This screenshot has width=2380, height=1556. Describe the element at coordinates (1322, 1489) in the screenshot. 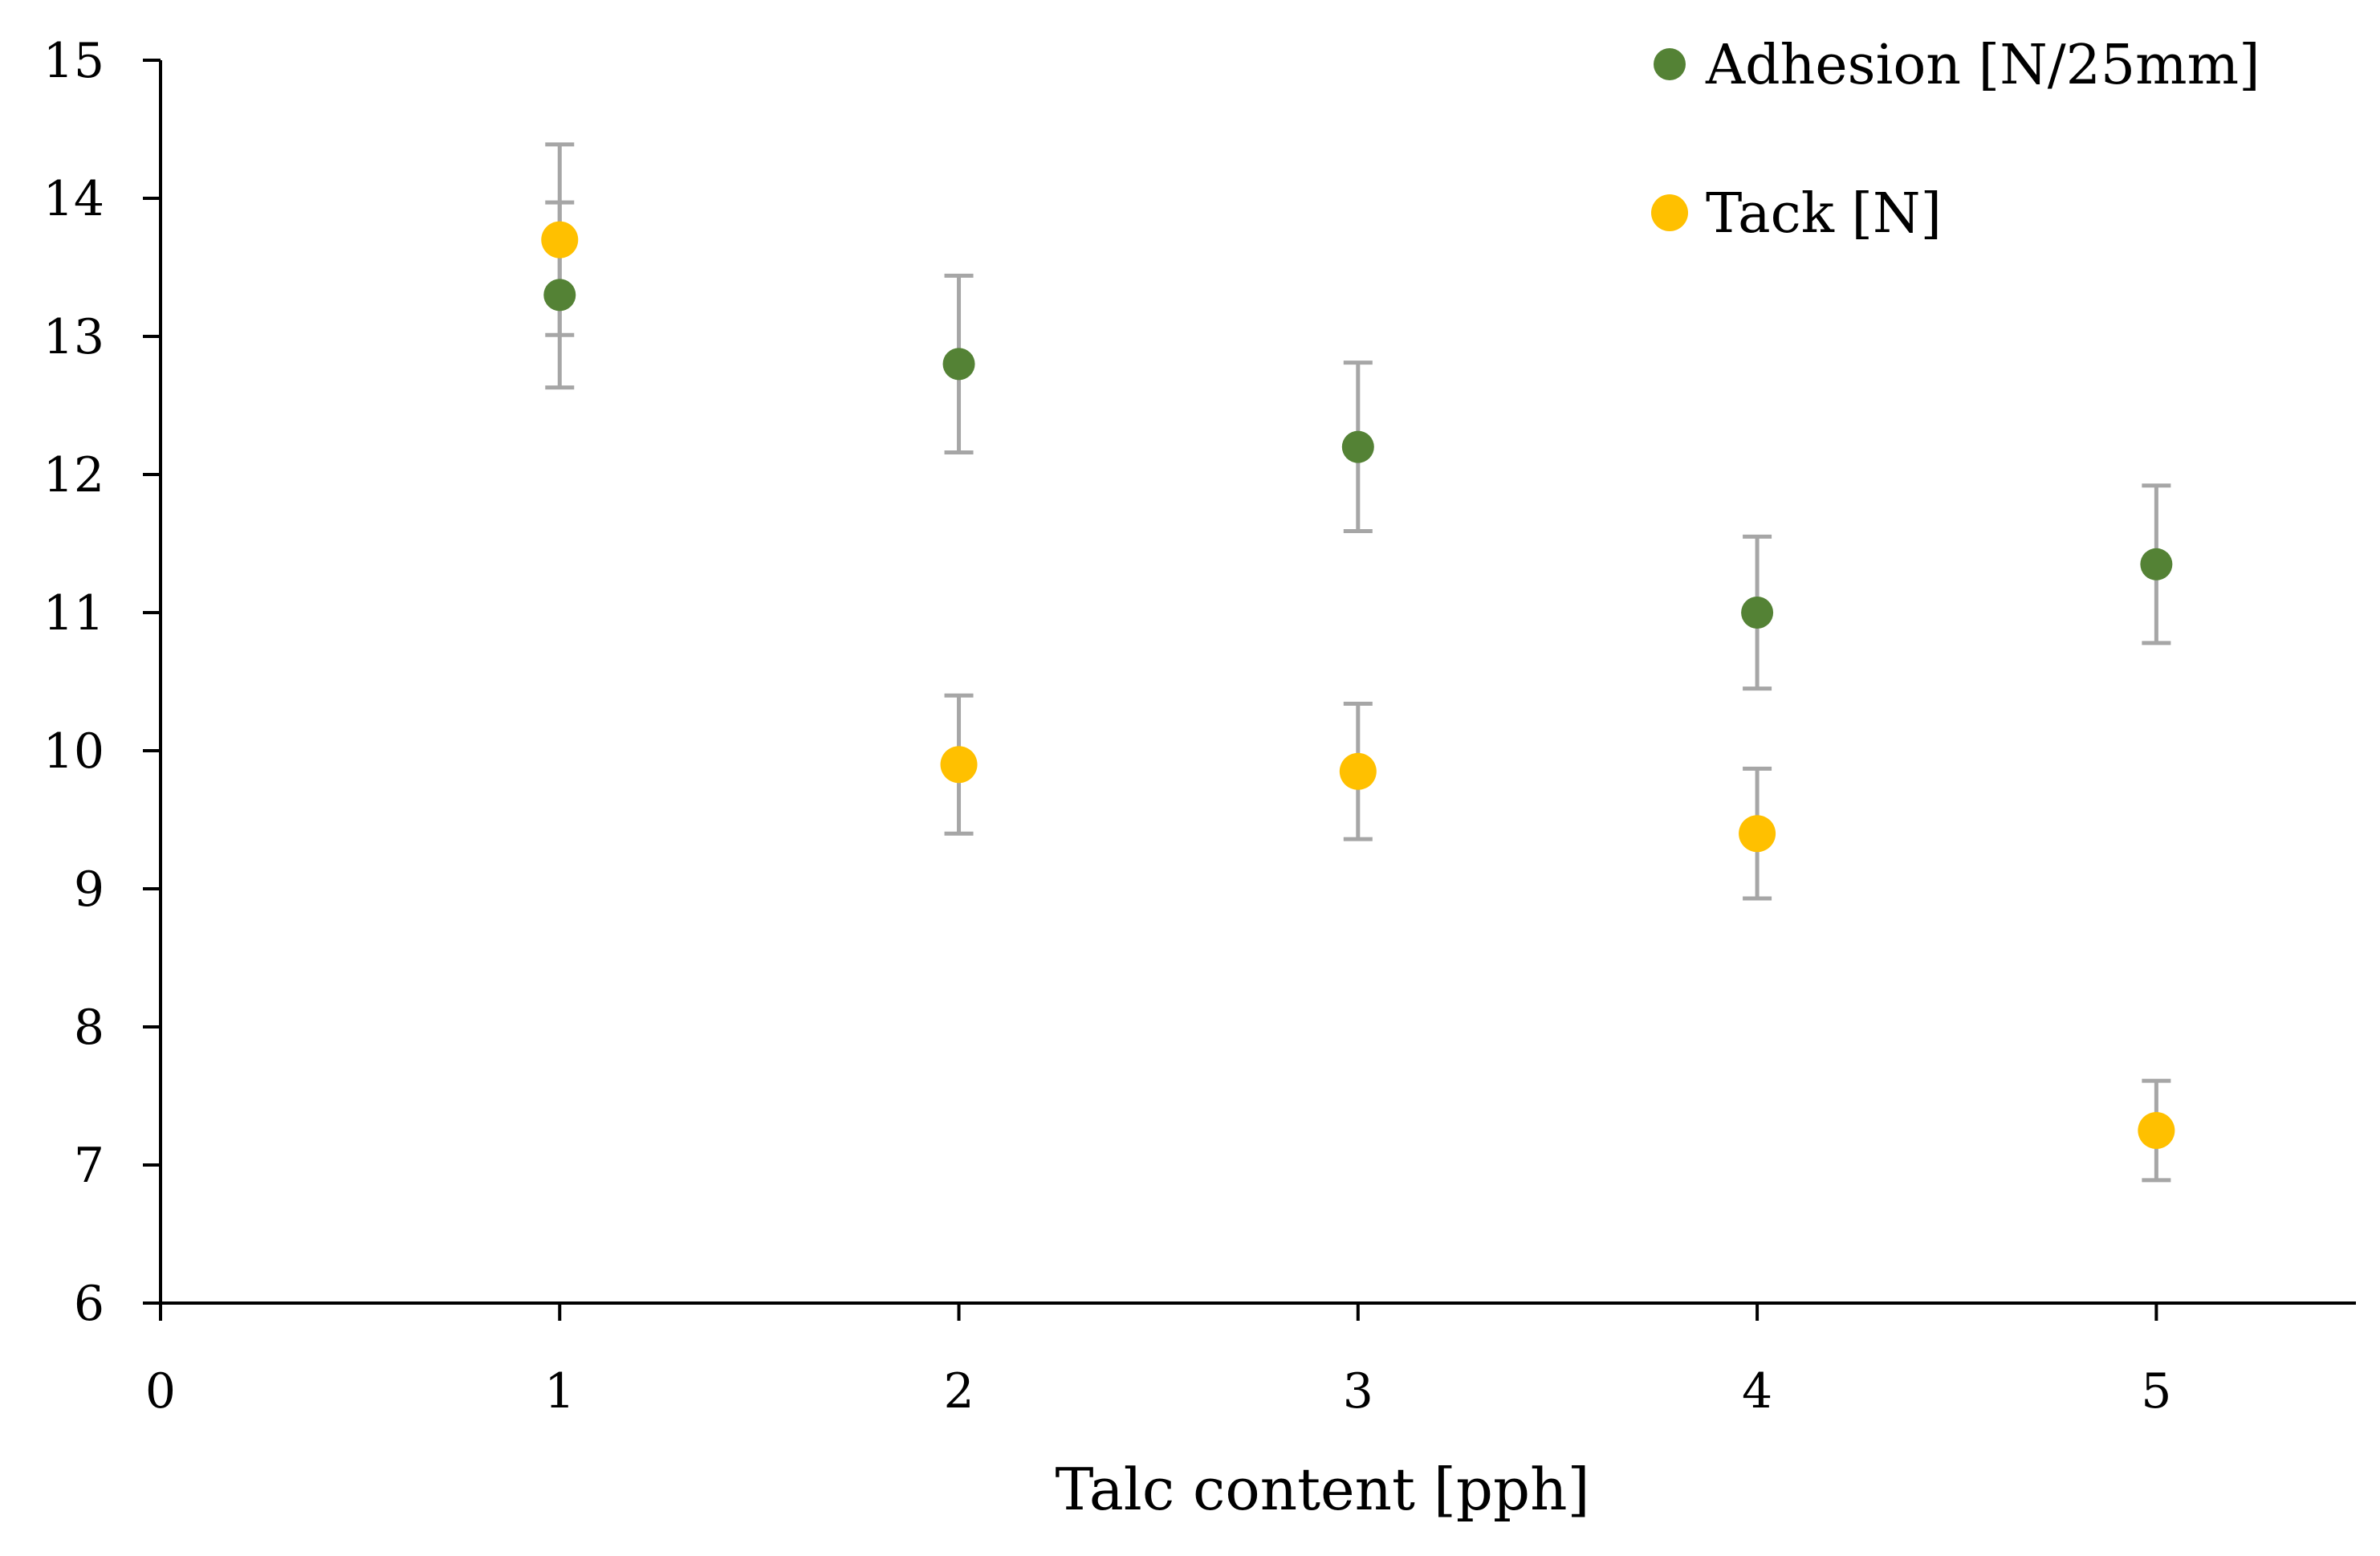

I see `x-axis-title: Talc content [pph]` at that location.